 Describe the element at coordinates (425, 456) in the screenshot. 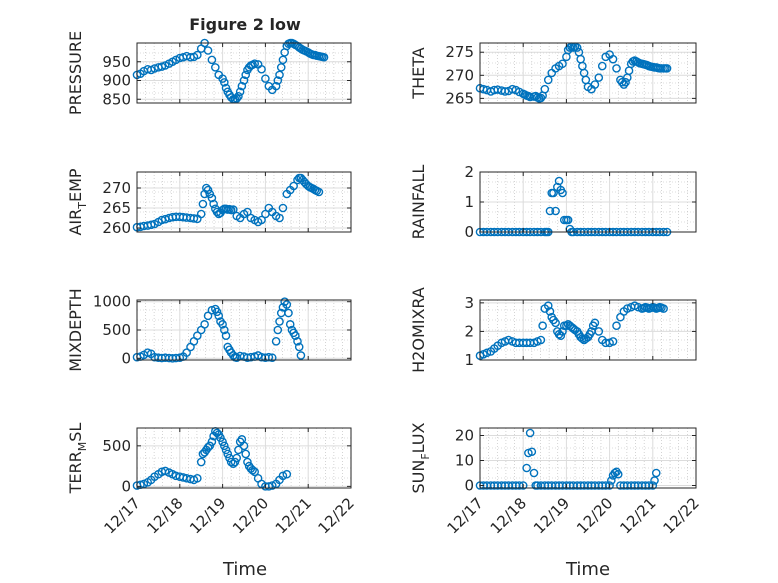

I see `y-axis-label-subscript: F` at that location.